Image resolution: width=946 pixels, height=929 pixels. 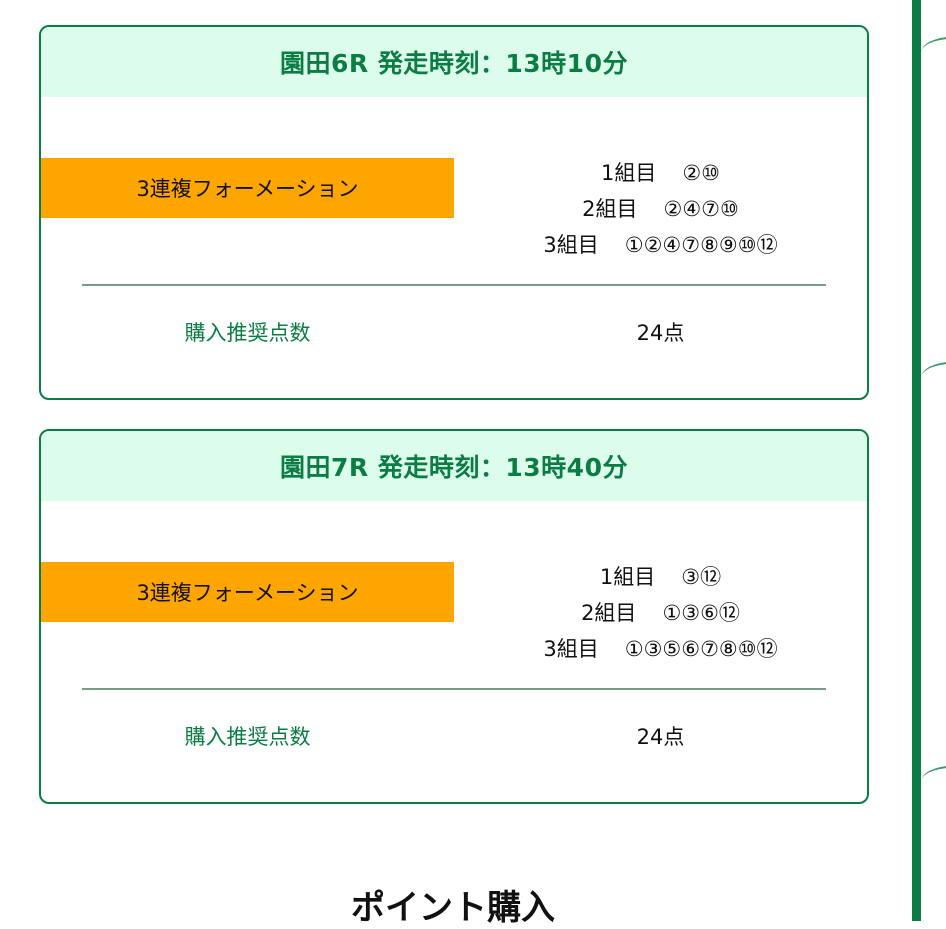 What do you see at coordinates (701, 245) in the screenshot?
I see `group-numbers: ①②④⑦⑧⑨⑩⑫` at bounding box center [701, 245].